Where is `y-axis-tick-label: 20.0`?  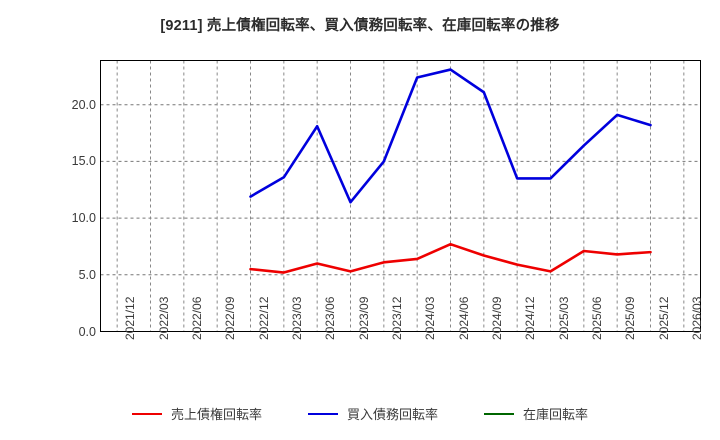
y-axis-tick-label: 20.0 is located at coordinates (83, 104).